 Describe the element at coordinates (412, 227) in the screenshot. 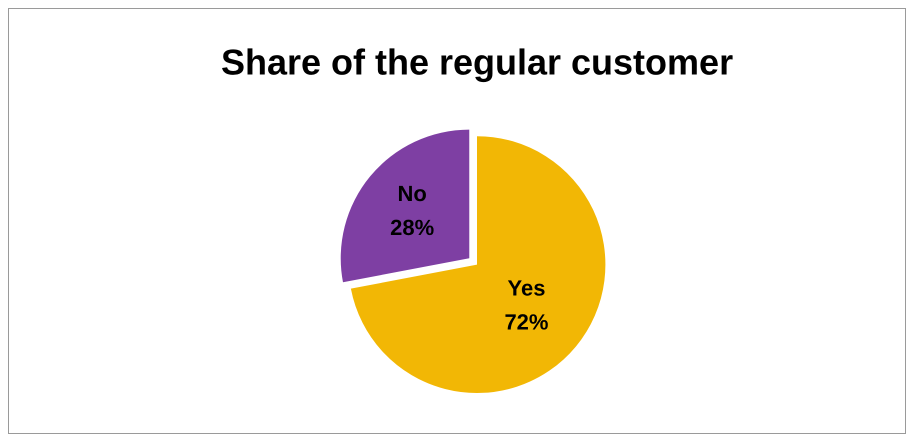

I see `data-label: 28%` at that location.